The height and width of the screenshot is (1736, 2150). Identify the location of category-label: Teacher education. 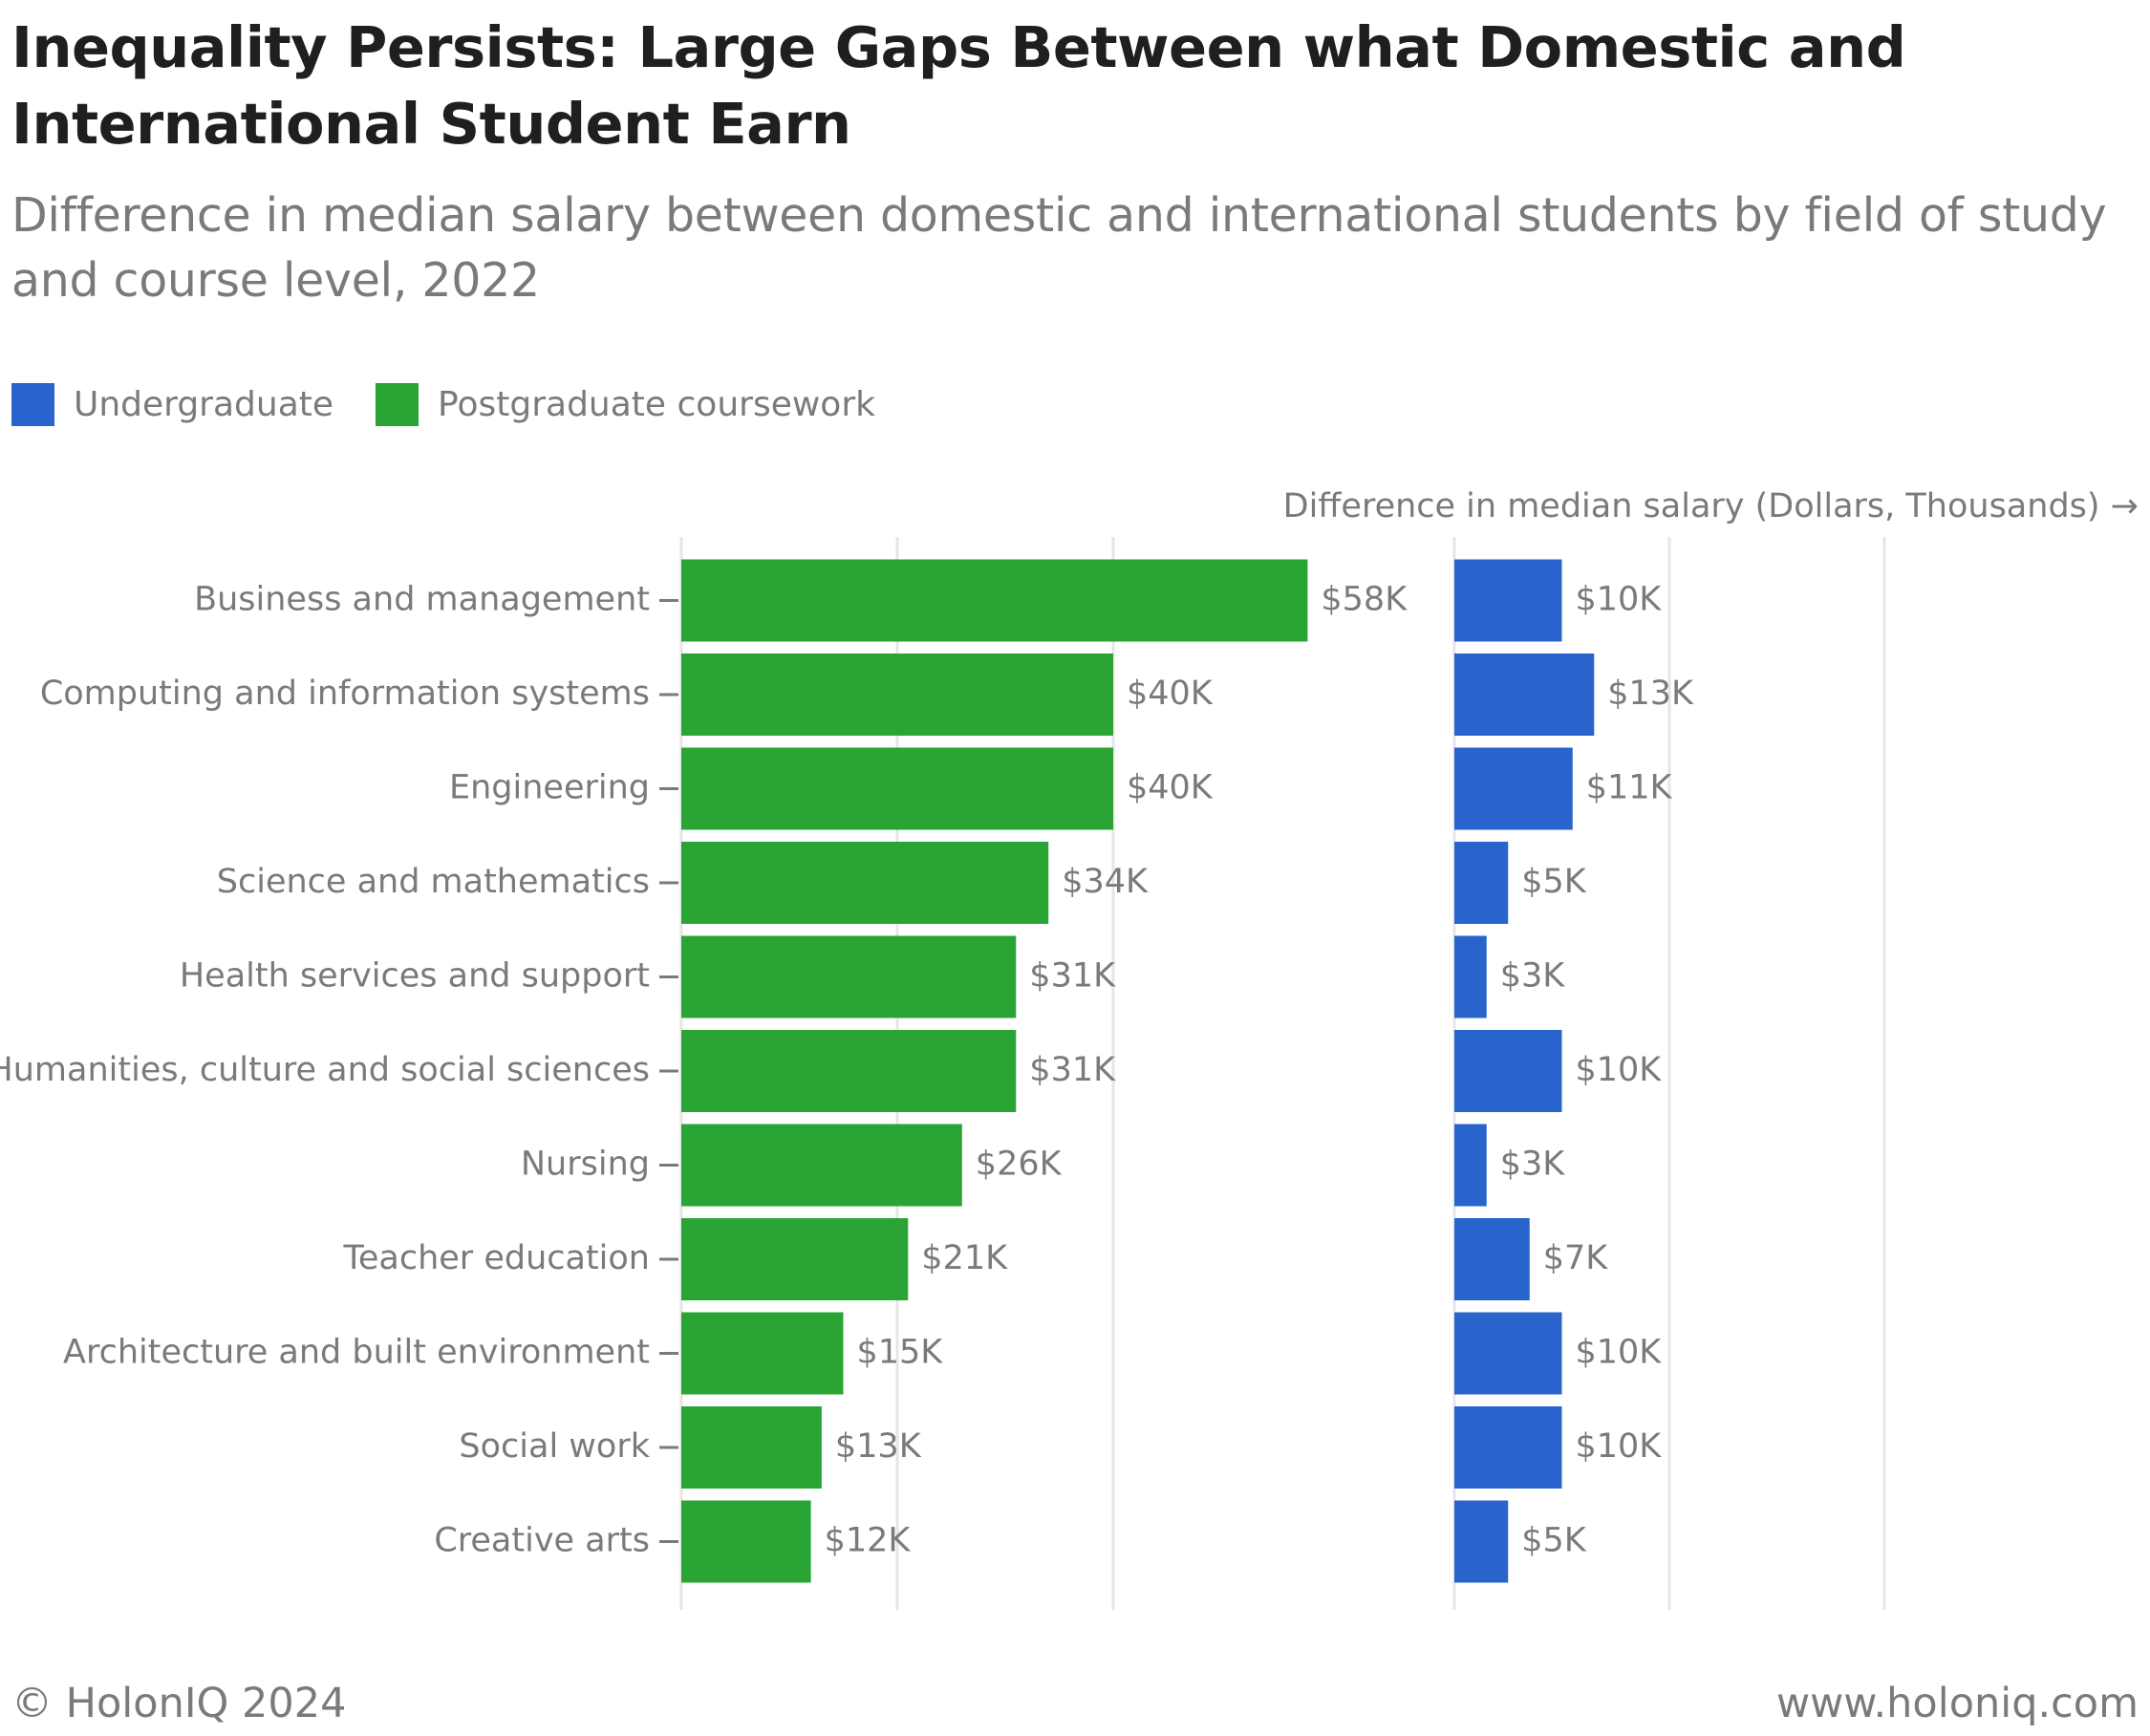
(496, 1258).